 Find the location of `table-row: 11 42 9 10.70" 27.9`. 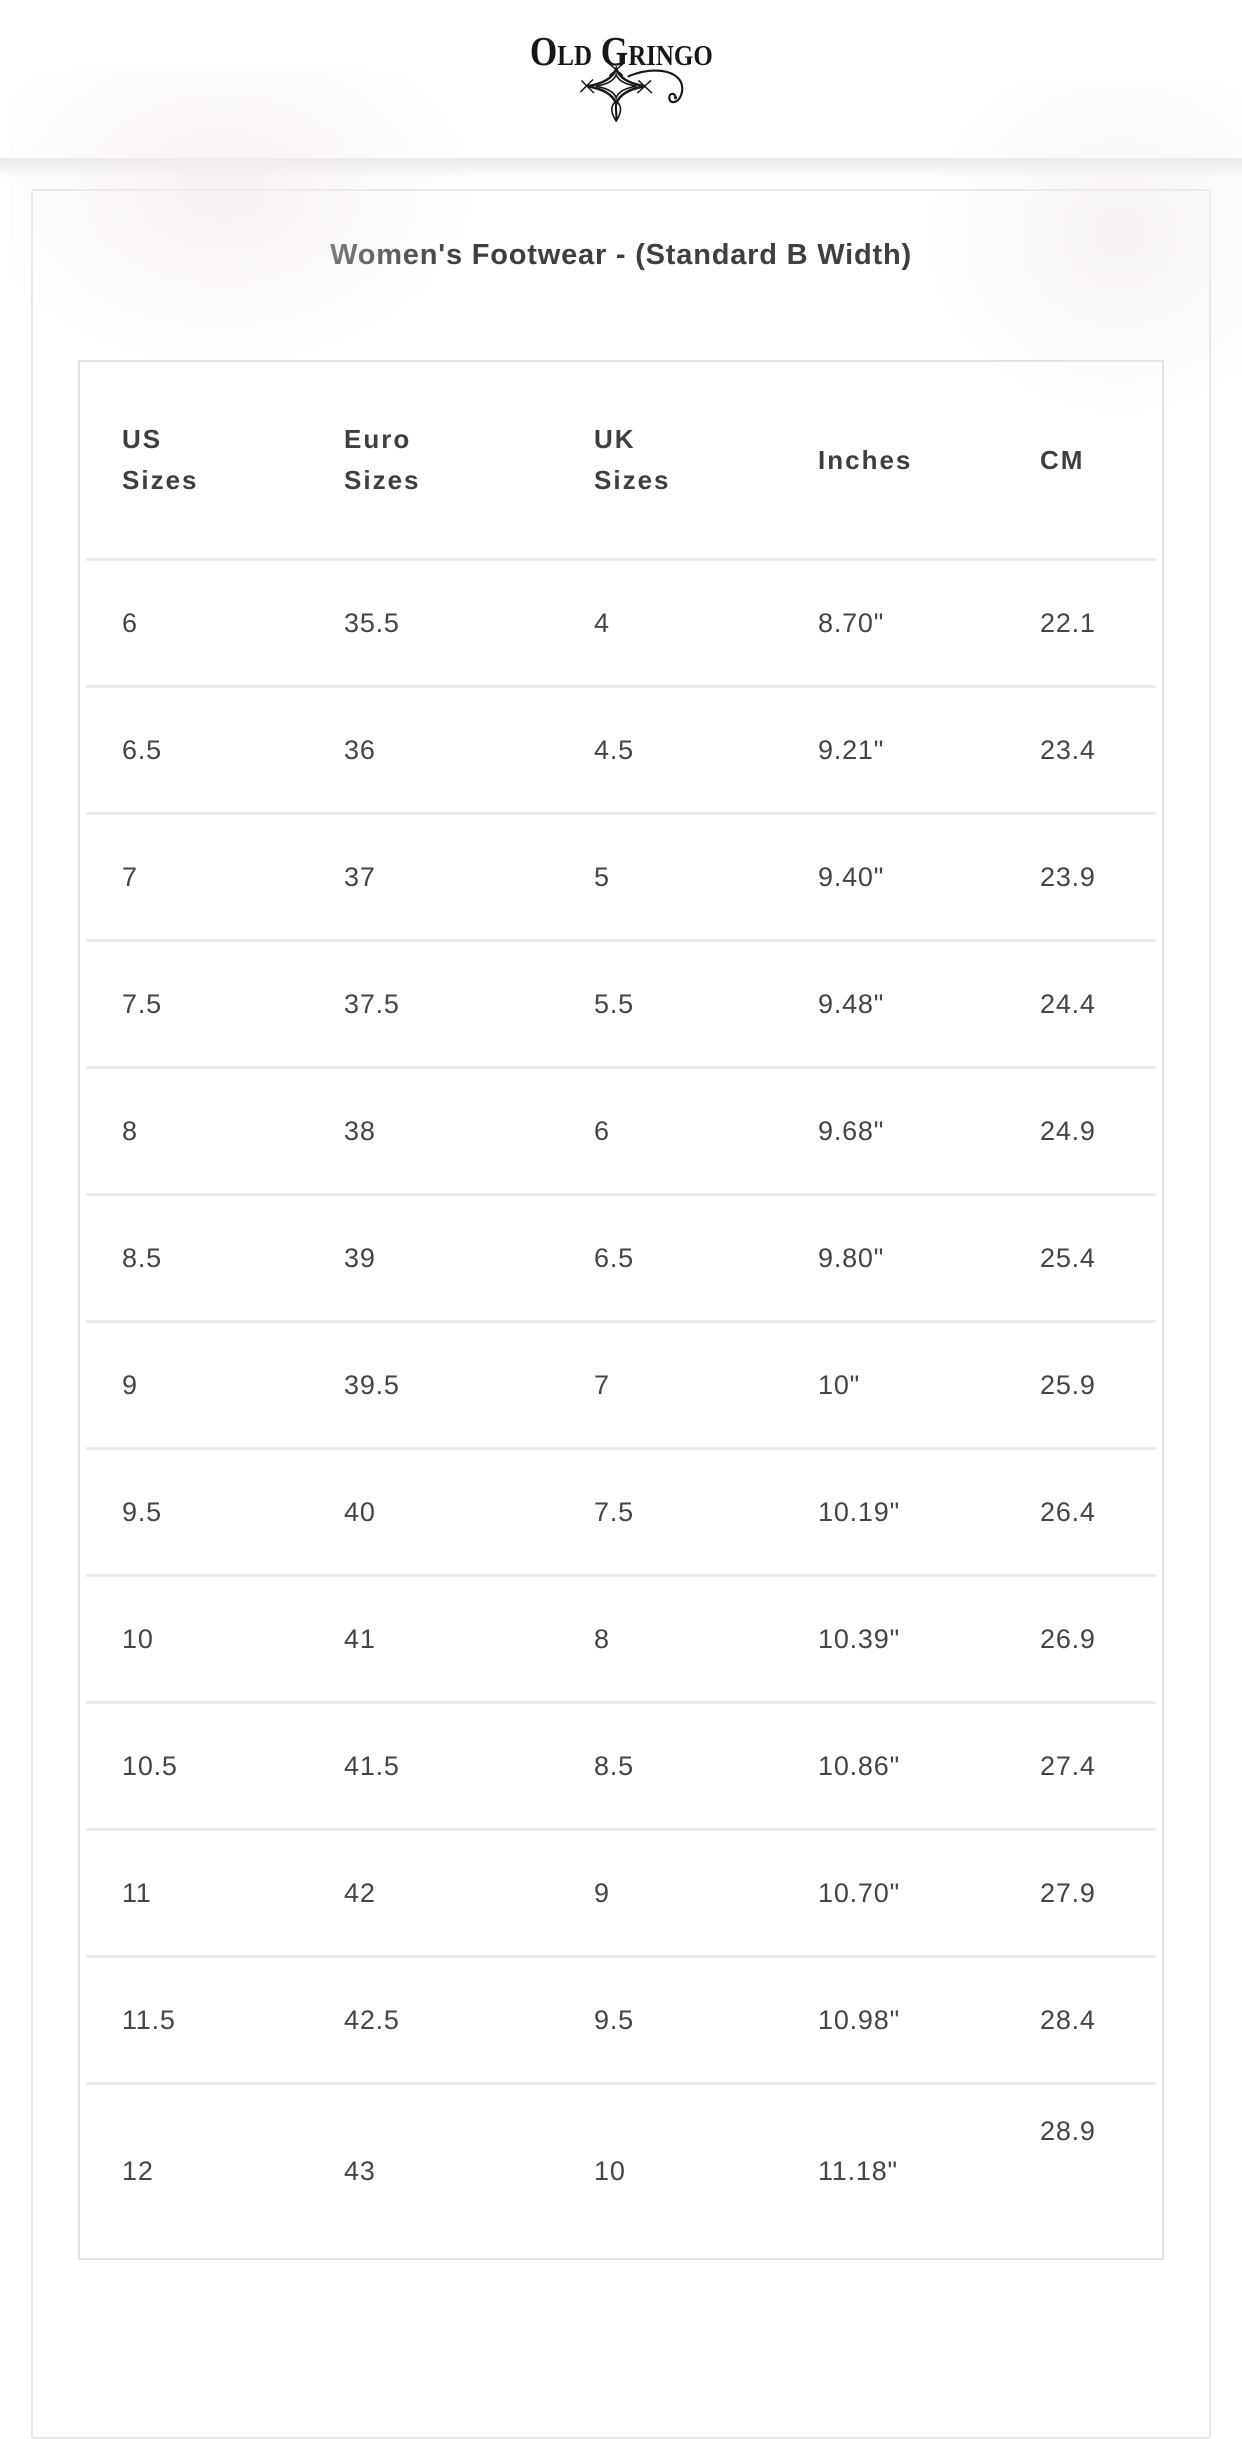

table-row: 11 42 9 10.70" 27.9 is located at coordinates (621, 1894).